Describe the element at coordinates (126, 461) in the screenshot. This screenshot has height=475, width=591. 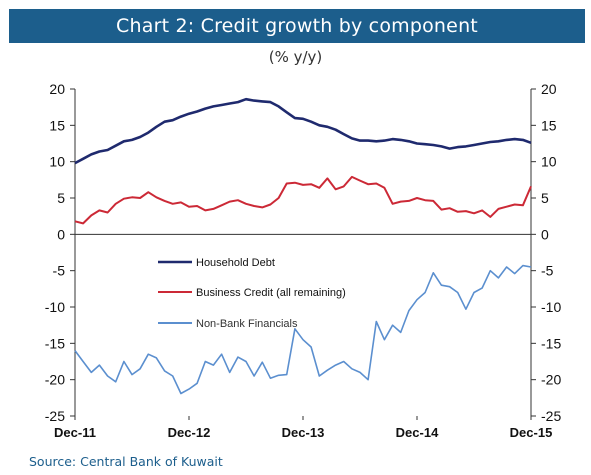
I see `source-note: Source: Central Bank of Kuwait` at that location.